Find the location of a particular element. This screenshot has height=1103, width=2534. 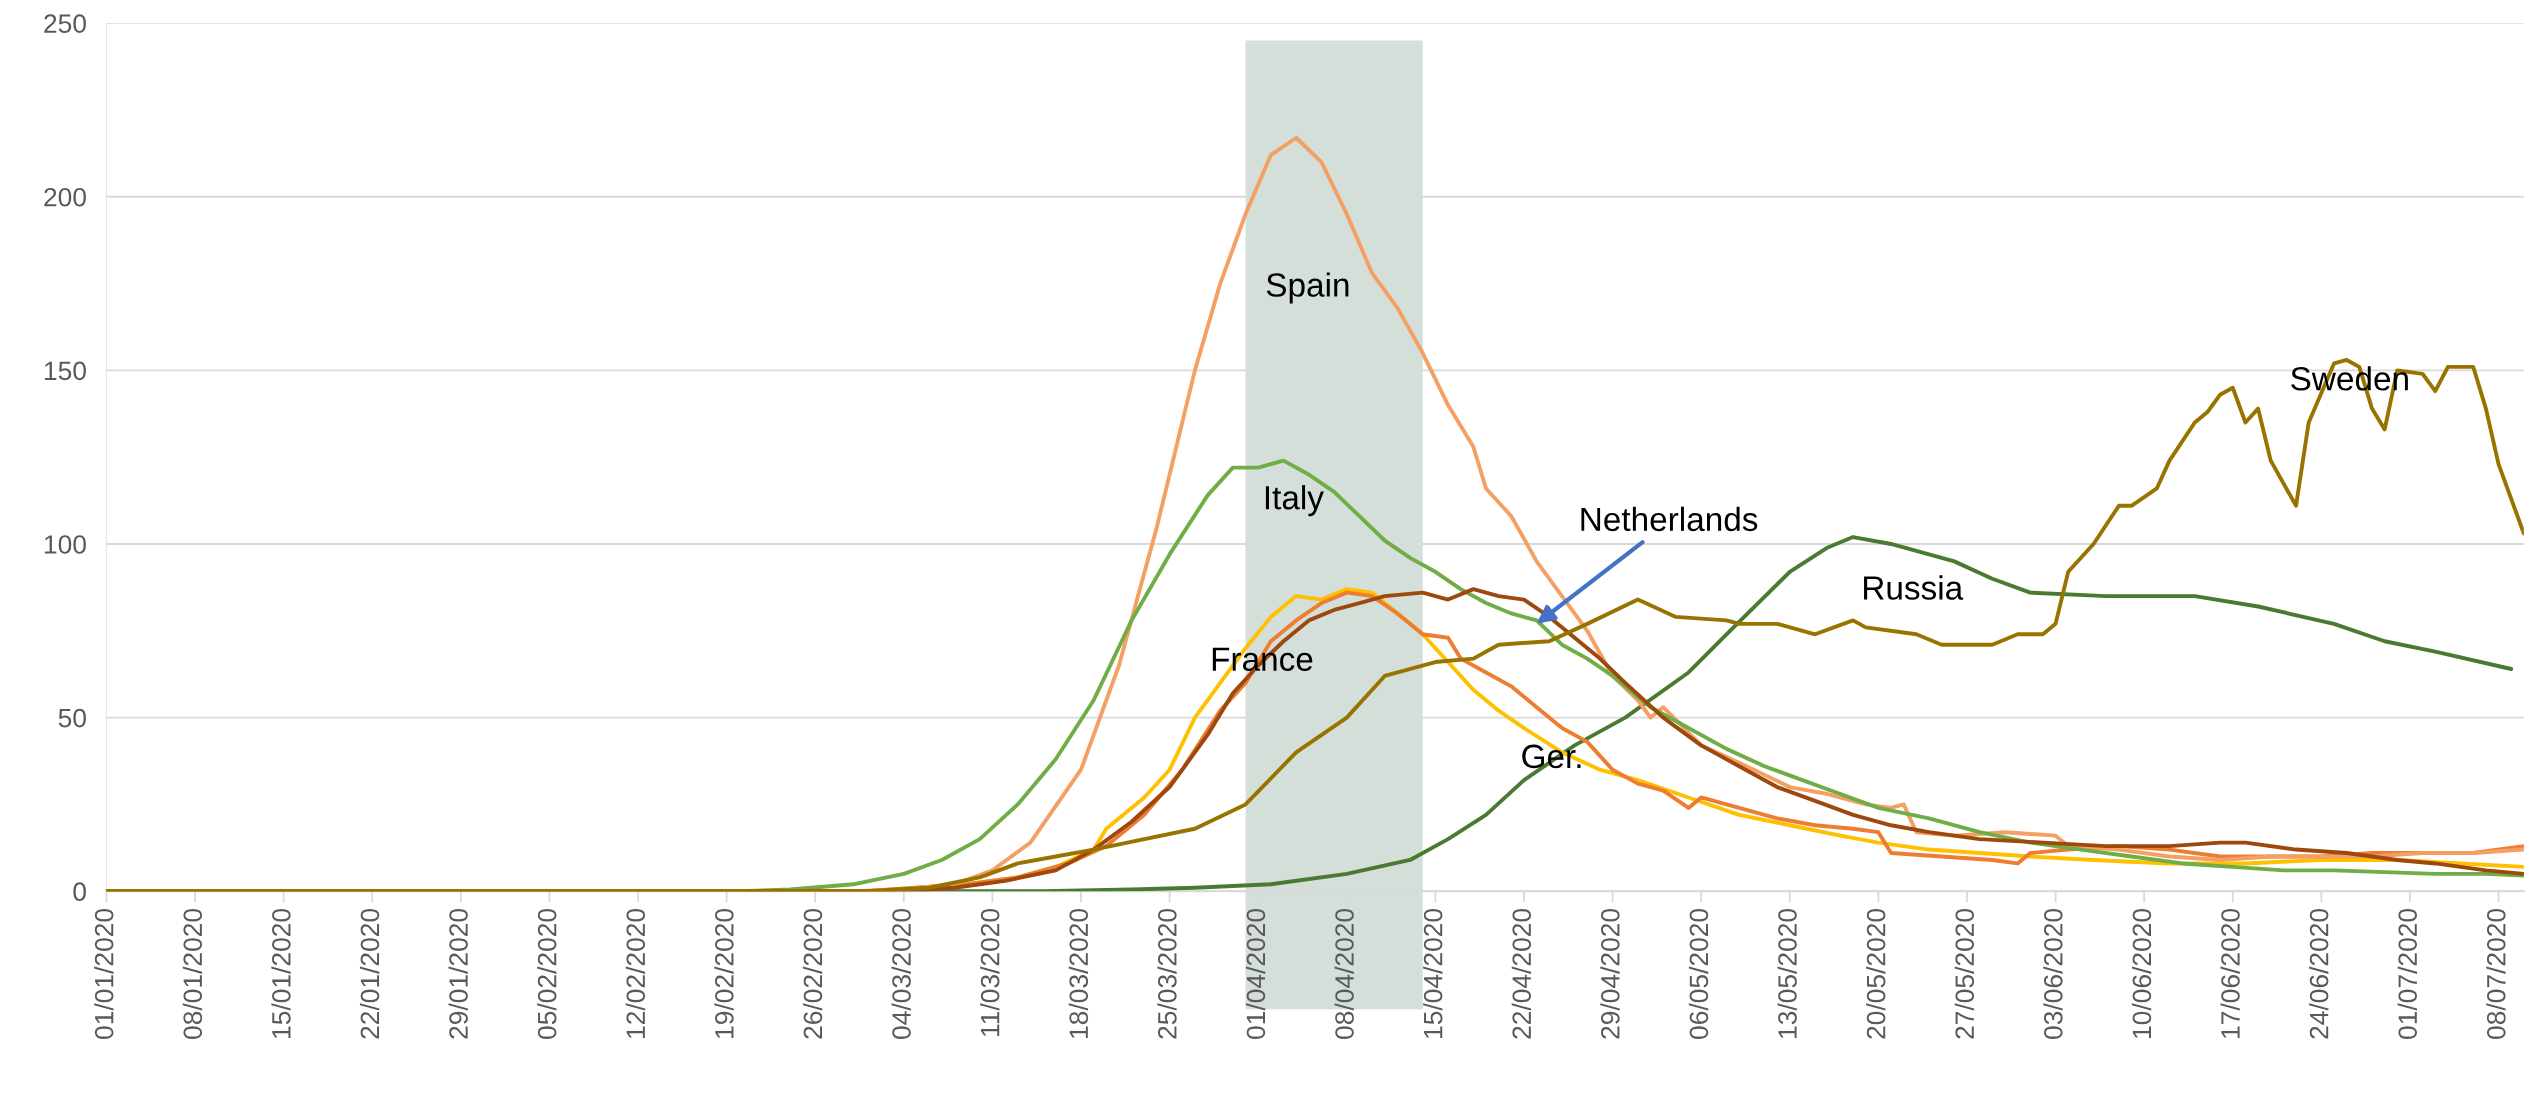

x-tick-label: 13/05/2020 is located at coordinates (1787, 973).